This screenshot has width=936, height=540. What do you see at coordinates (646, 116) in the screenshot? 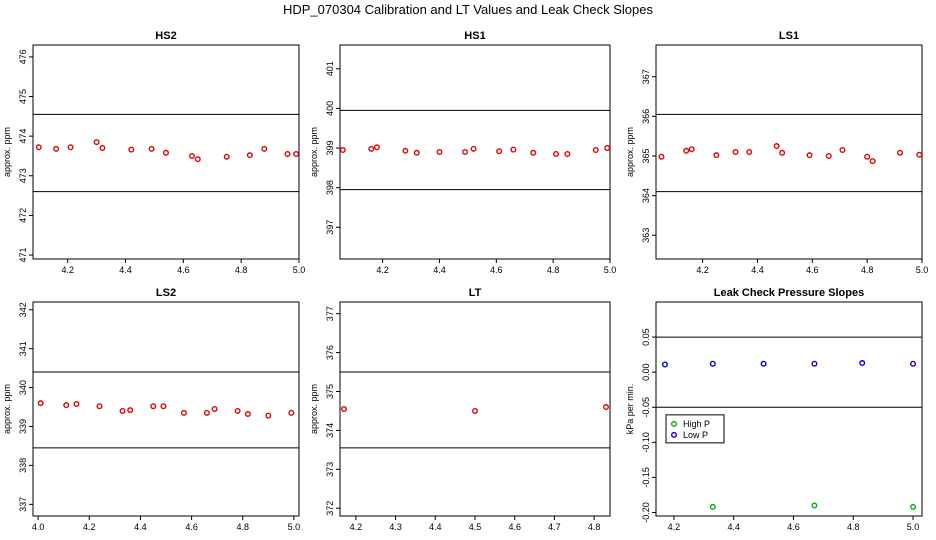
I see `y-tick-label: 366` at bounding box center [646, 116].